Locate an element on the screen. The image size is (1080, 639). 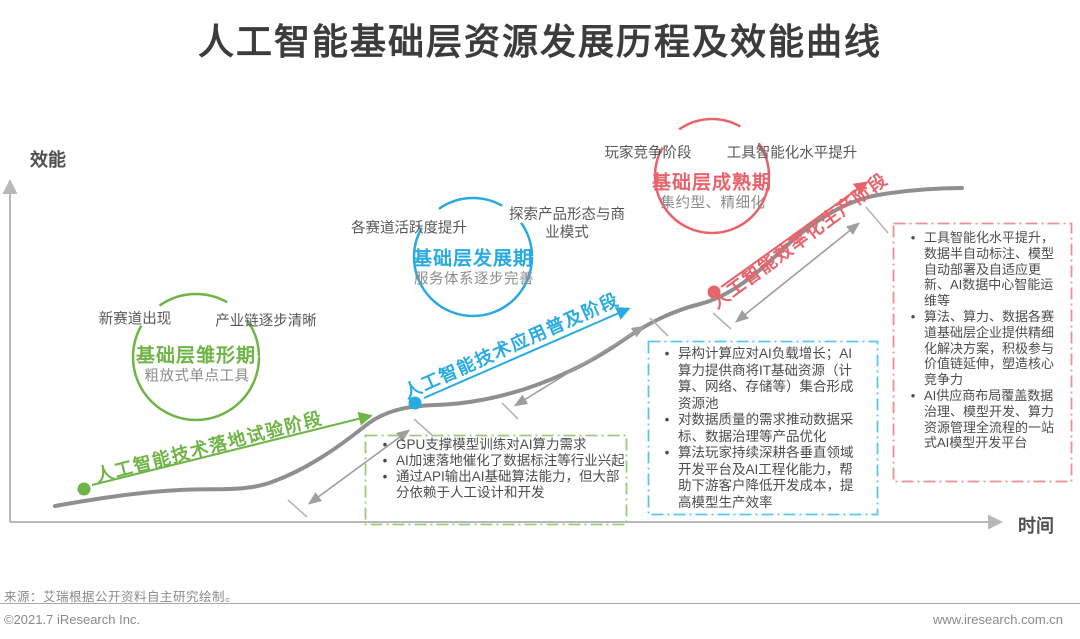
stage1-label-right: 产业链逐步清晰 is located at coordinates (266, 321).